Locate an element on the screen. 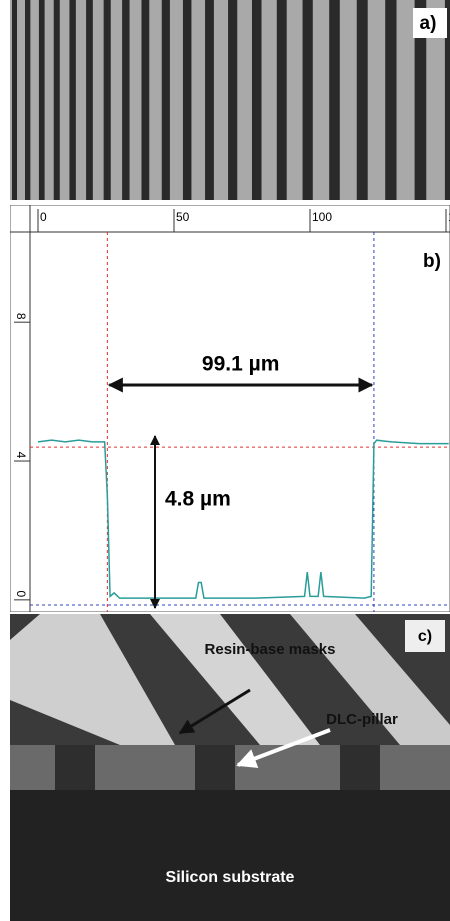 The width and height of the screenshot is (450, 921). annotation: Silicon substrate is located at coordinates (230, 877).